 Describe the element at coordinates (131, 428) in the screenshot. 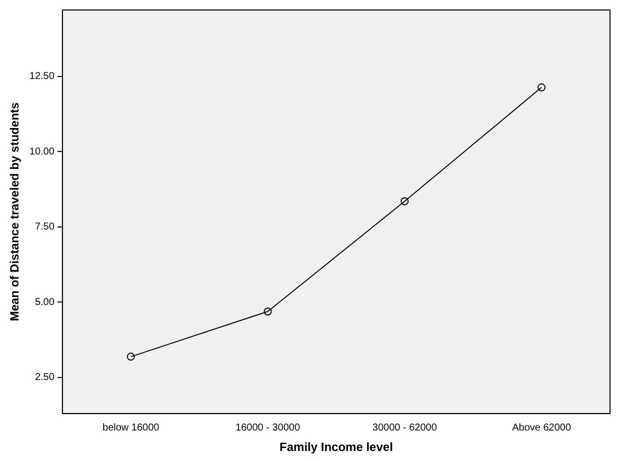

I see `x-tick-label: below 16000` at that location.